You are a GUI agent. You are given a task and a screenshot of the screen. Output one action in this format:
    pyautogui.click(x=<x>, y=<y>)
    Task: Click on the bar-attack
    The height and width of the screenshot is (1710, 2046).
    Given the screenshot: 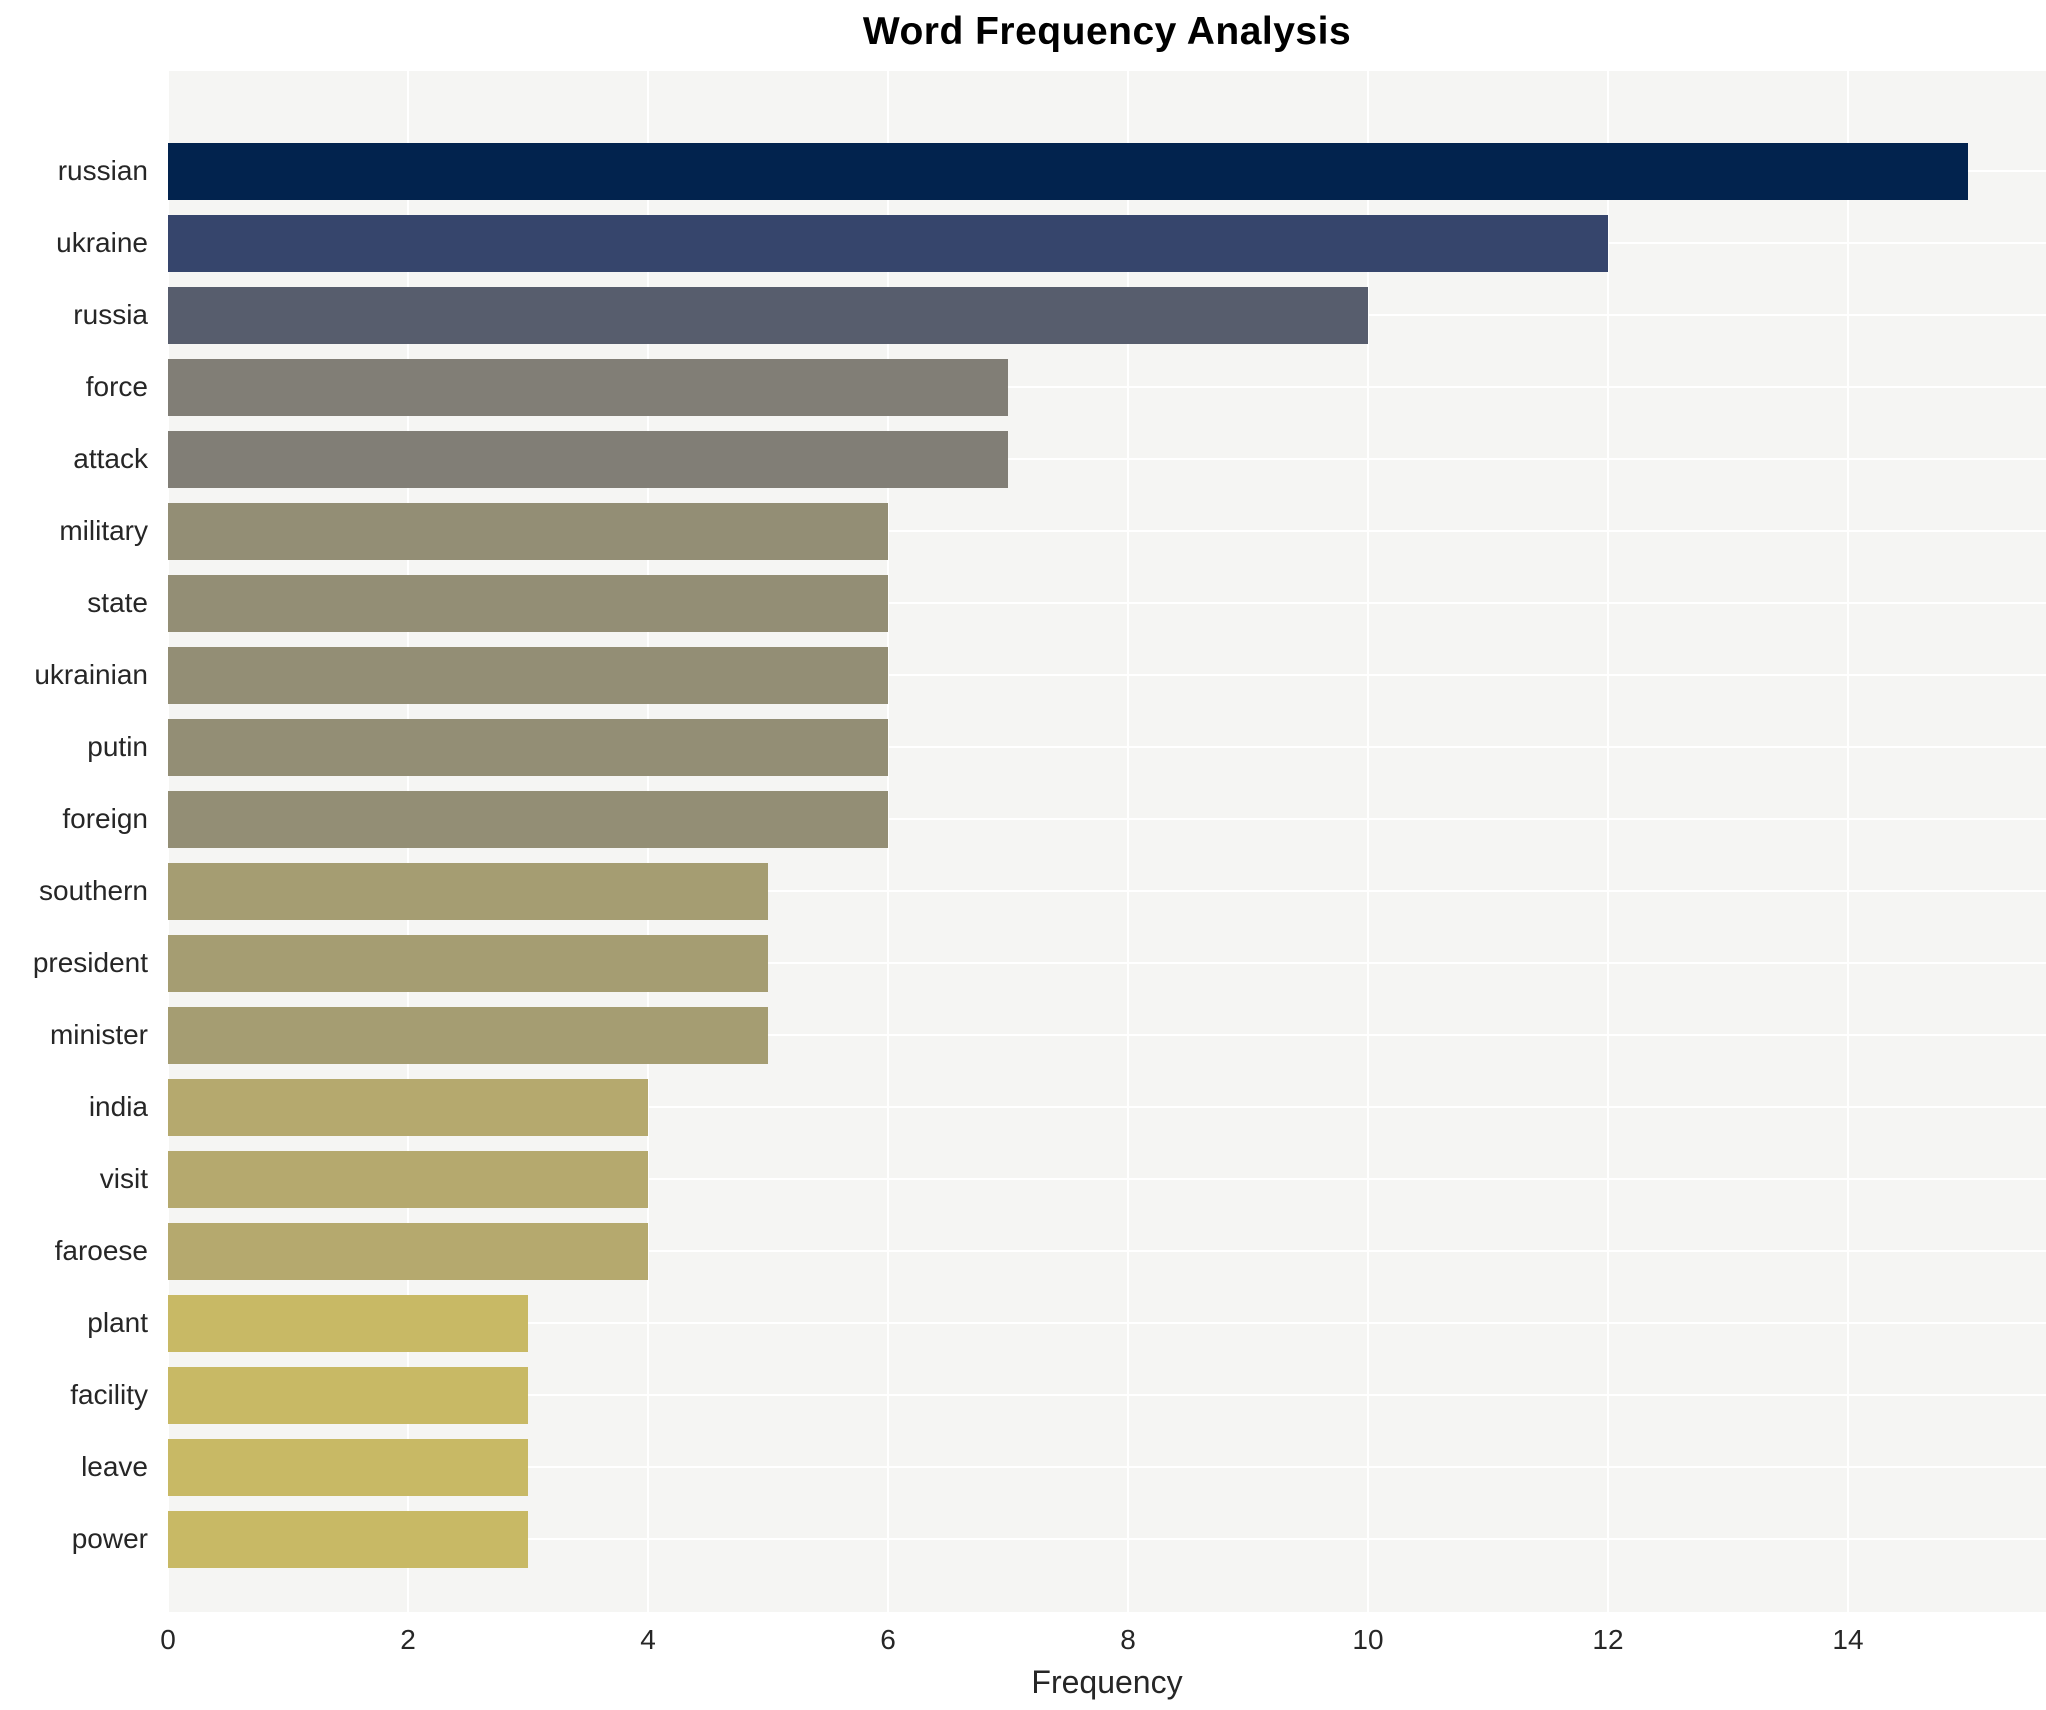 What is the action you would take?
    pyautogui.click(x=588, y=459)
    